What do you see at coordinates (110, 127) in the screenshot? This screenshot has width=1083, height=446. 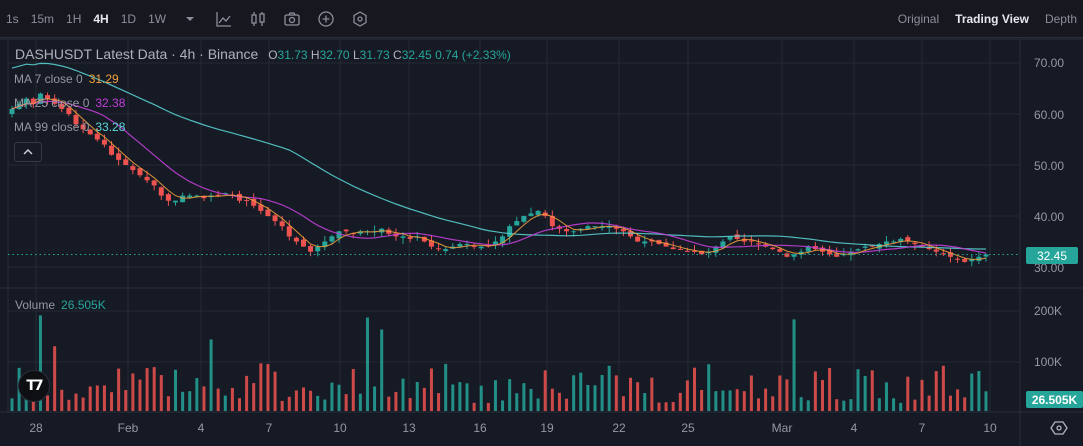 I see `ma99-value: 33.28` at bounding box center [110, 127].